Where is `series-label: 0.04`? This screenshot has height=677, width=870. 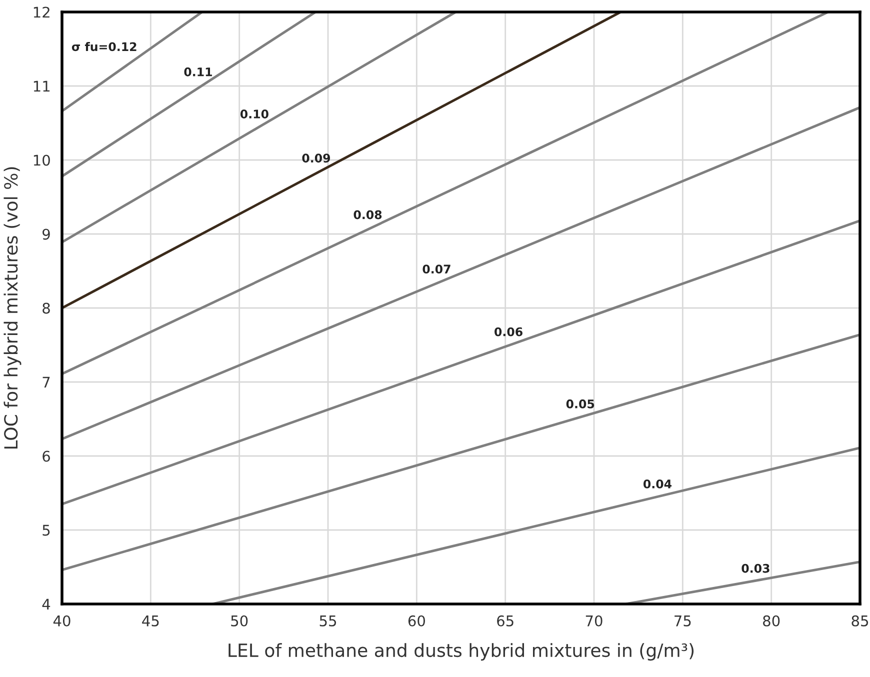
series-label: 0.04 is located at coordinates (657, 483).